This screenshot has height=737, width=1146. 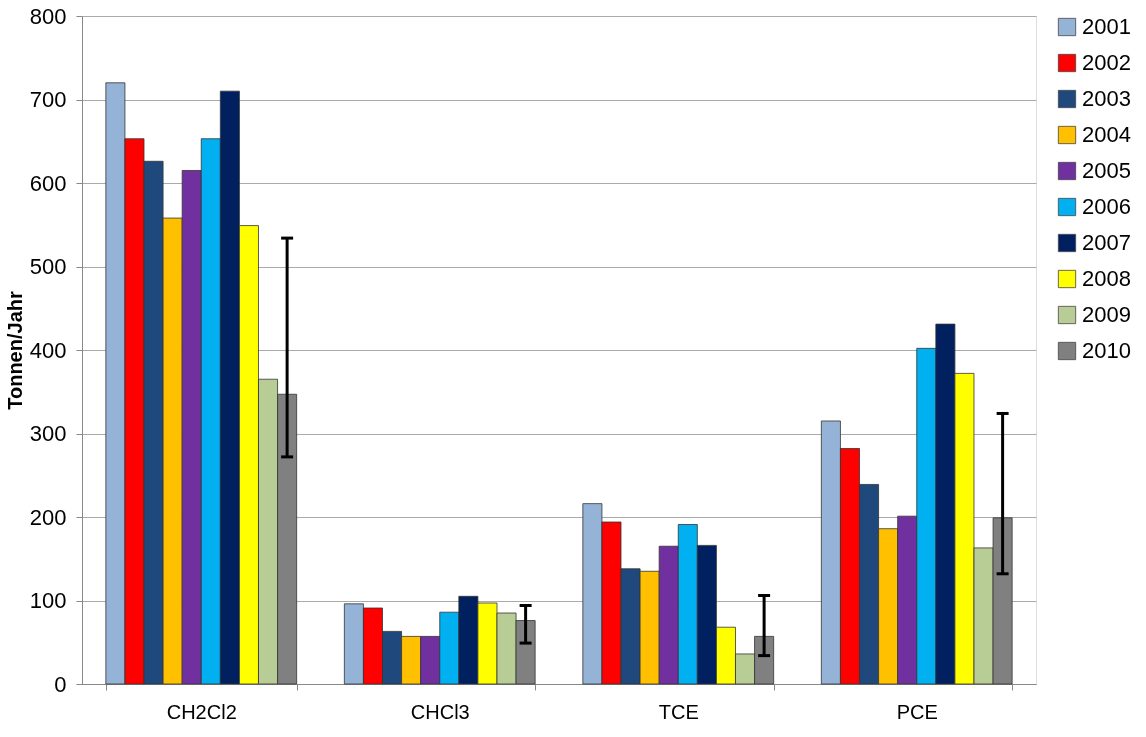 I want to click on legend-label: 2003, so click(x=1106, y=98).